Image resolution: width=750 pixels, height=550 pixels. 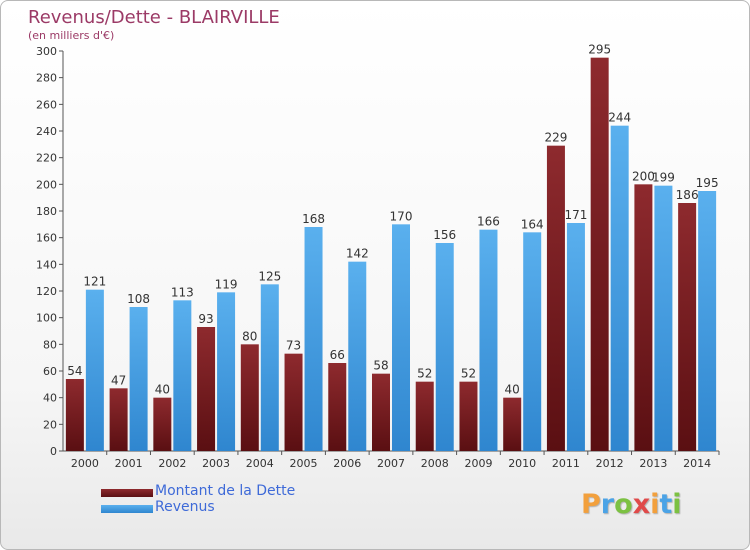 What do you see at coordinates (226, 284) in the screenshot?
I see `data-label-revenus: 119` at bounding box center [226, 284].